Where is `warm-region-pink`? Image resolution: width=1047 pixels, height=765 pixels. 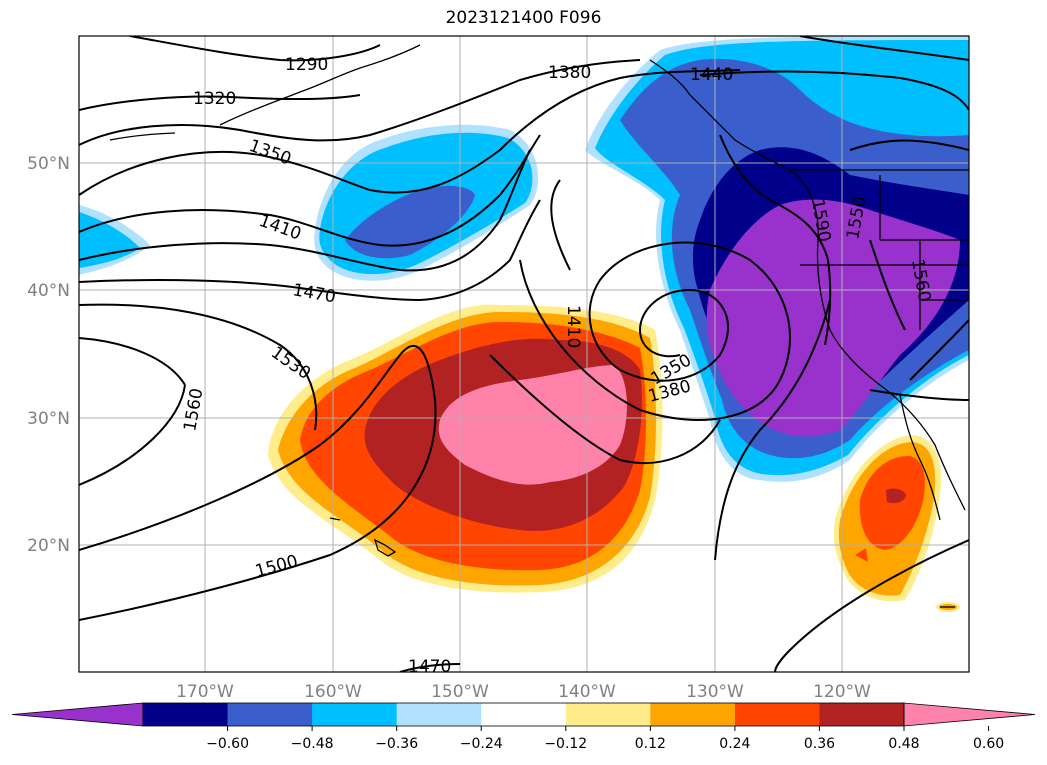 warm-region-pink is located at coordinates (532, 425).